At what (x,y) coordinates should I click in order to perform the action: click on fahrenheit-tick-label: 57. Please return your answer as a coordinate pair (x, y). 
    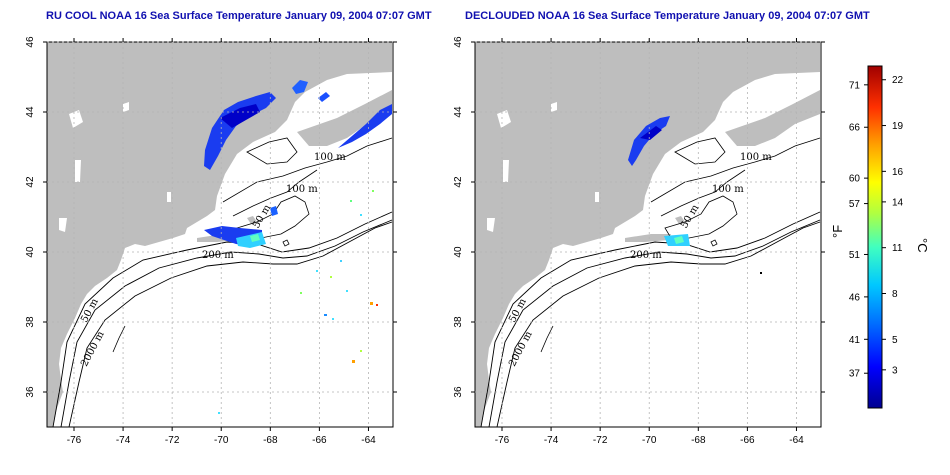
    Looking at the image, I should click on (855, 204).